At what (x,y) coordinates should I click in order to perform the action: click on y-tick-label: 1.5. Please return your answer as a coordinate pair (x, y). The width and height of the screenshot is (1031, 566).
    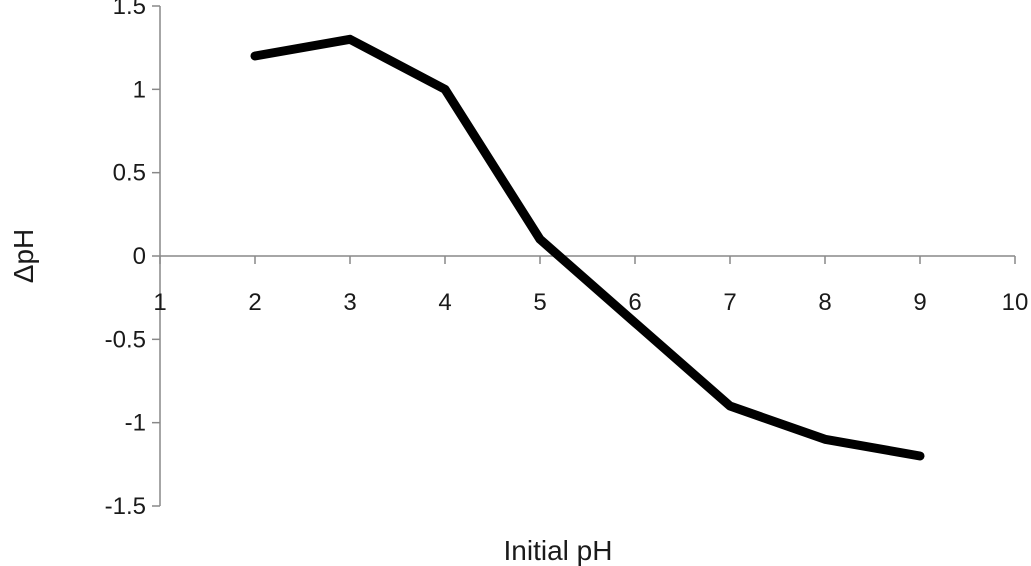
    Looking at the image, I should click on (129, 10).